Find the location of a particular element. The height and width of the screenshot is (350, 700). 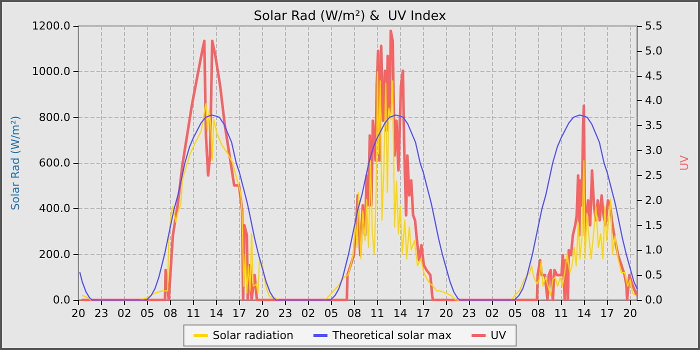

y-tick-label: 600.0 is located at coordinates (54, 163).